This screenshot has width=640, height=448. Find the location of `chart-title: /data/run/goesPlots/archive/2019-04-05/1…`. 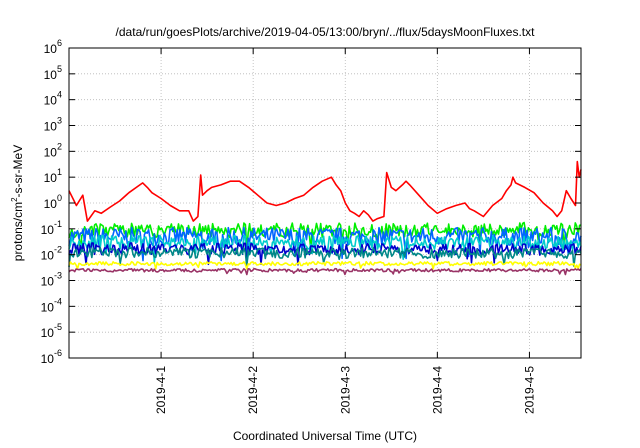

chart-title: /data/run/goesPlots/archive/2019-04-05/1… is located at coordinates (326, 32).